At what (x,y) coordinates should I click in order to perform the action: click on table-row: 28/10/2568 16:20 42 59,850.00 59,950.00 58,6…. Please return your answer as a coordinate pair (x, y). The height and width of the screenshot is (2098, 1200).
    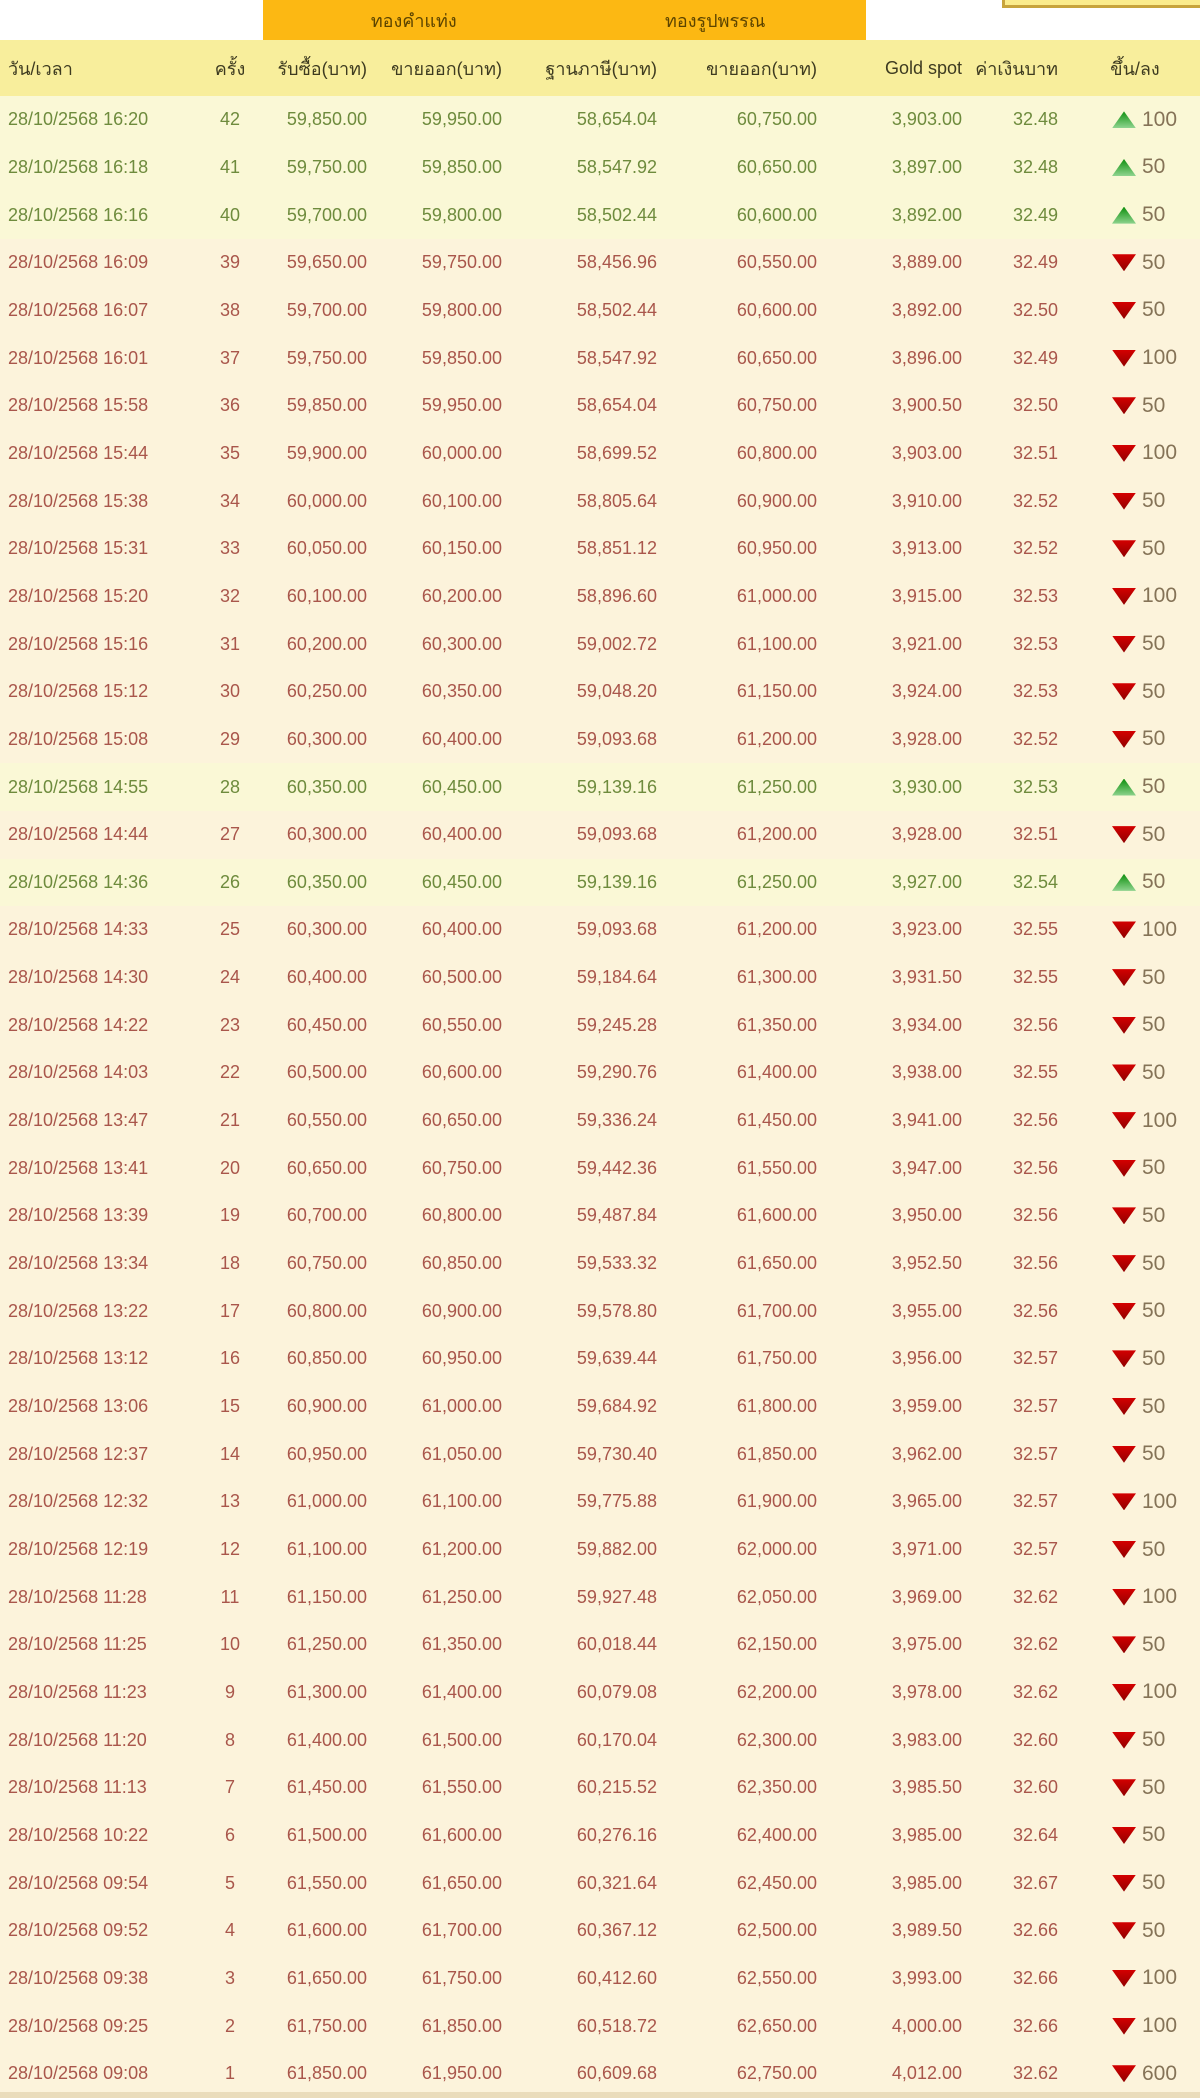
    Looking at the image, I should click on (600, 120).